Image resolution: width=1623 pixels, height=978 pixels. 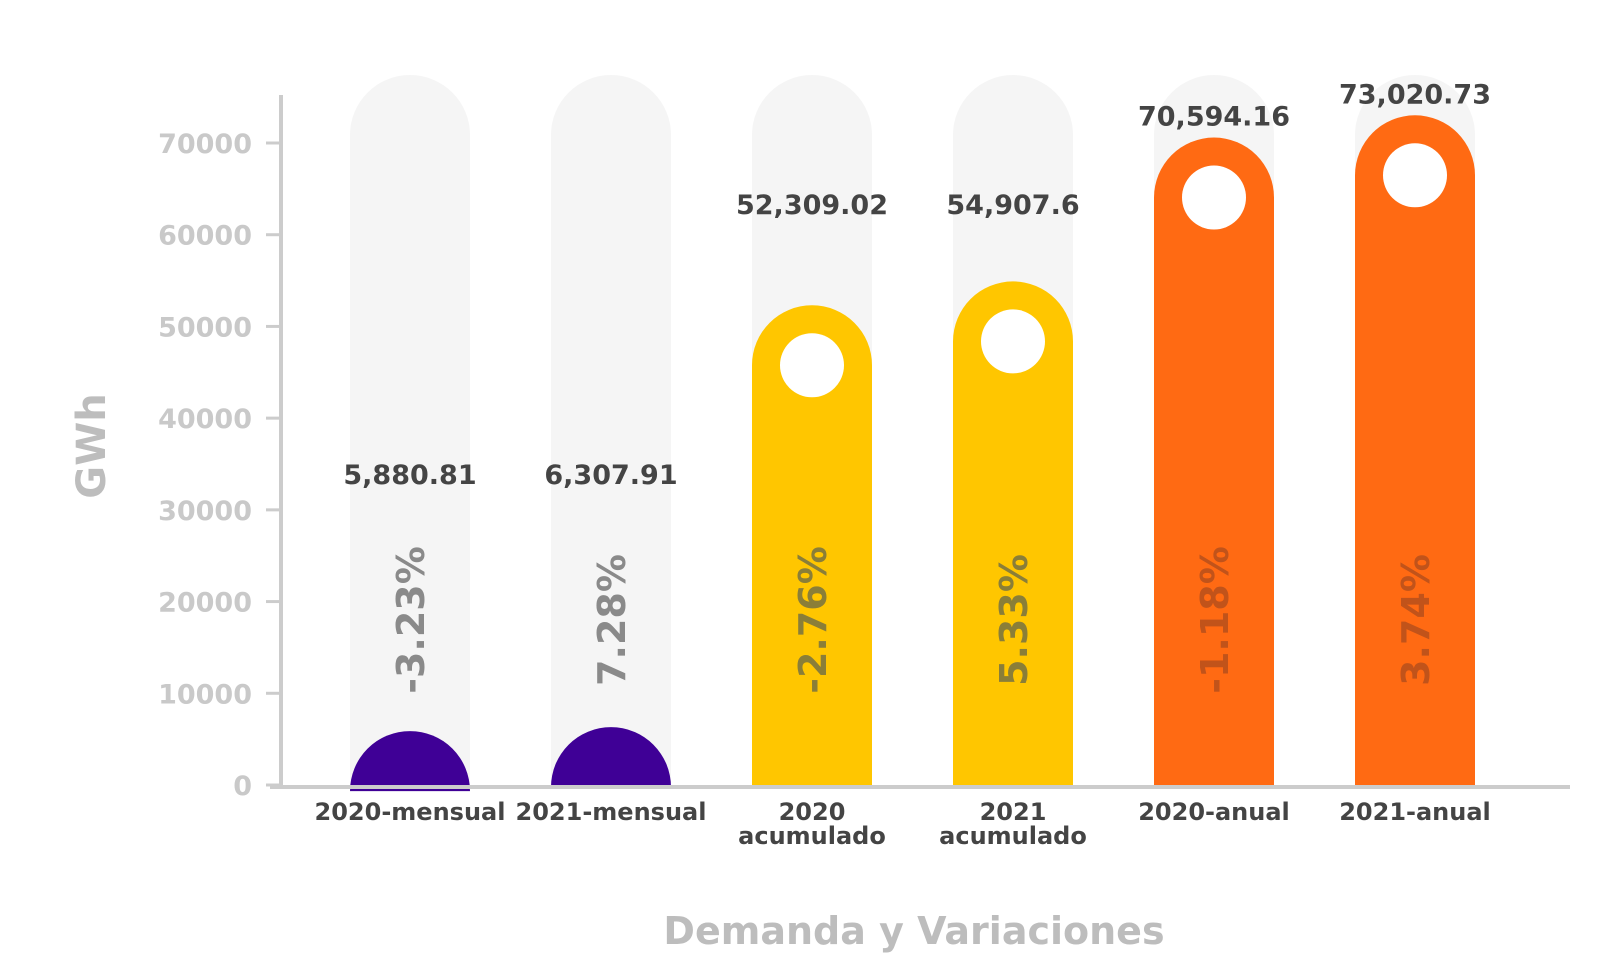 What do you see at coordinates (92, 445) in the screenshot?
I see `y-axis-title: GWh` at bounding box center [92, 445].